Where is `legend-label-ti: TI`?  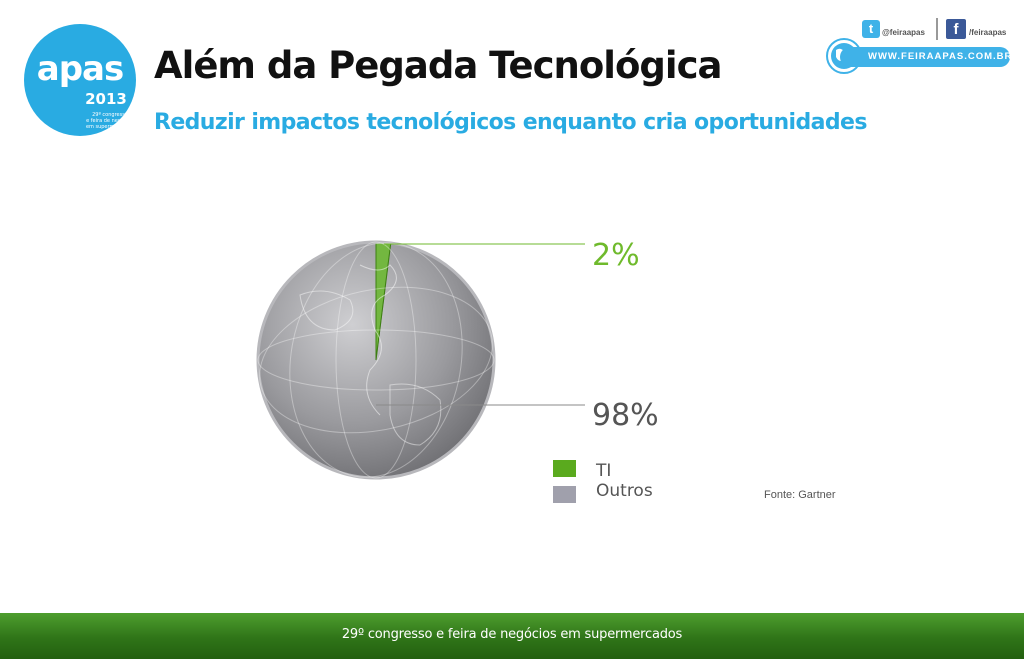 legend-label-ti: TI is located at coordinates (603, 471).